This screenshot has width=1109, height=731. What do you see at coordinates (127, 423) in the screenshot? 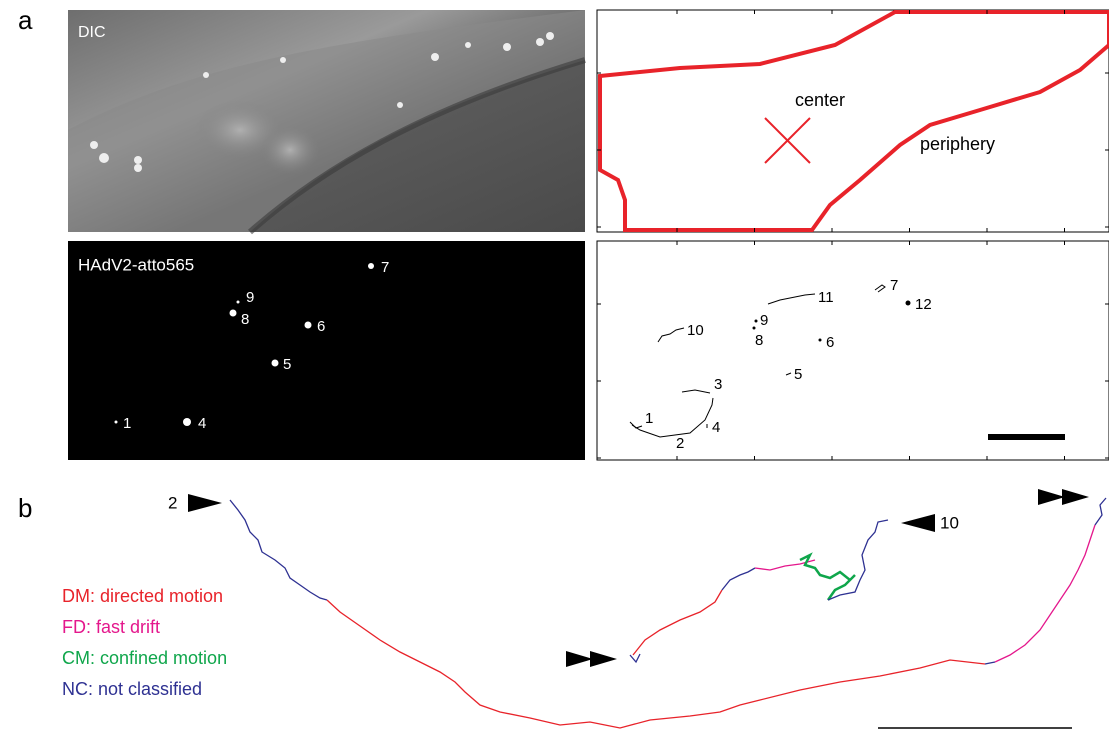
I see `spot-label: 1` at bounding box center [127, 423].